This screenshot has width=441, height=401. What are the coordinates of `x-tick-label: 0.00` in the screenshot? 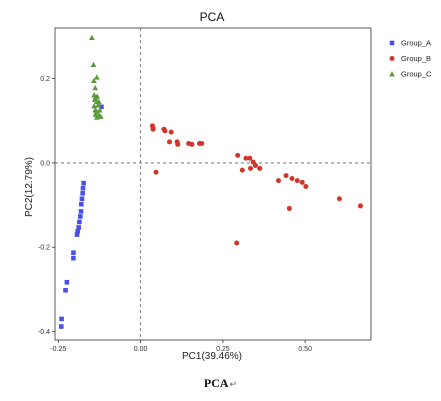 It's located at (141, 349).